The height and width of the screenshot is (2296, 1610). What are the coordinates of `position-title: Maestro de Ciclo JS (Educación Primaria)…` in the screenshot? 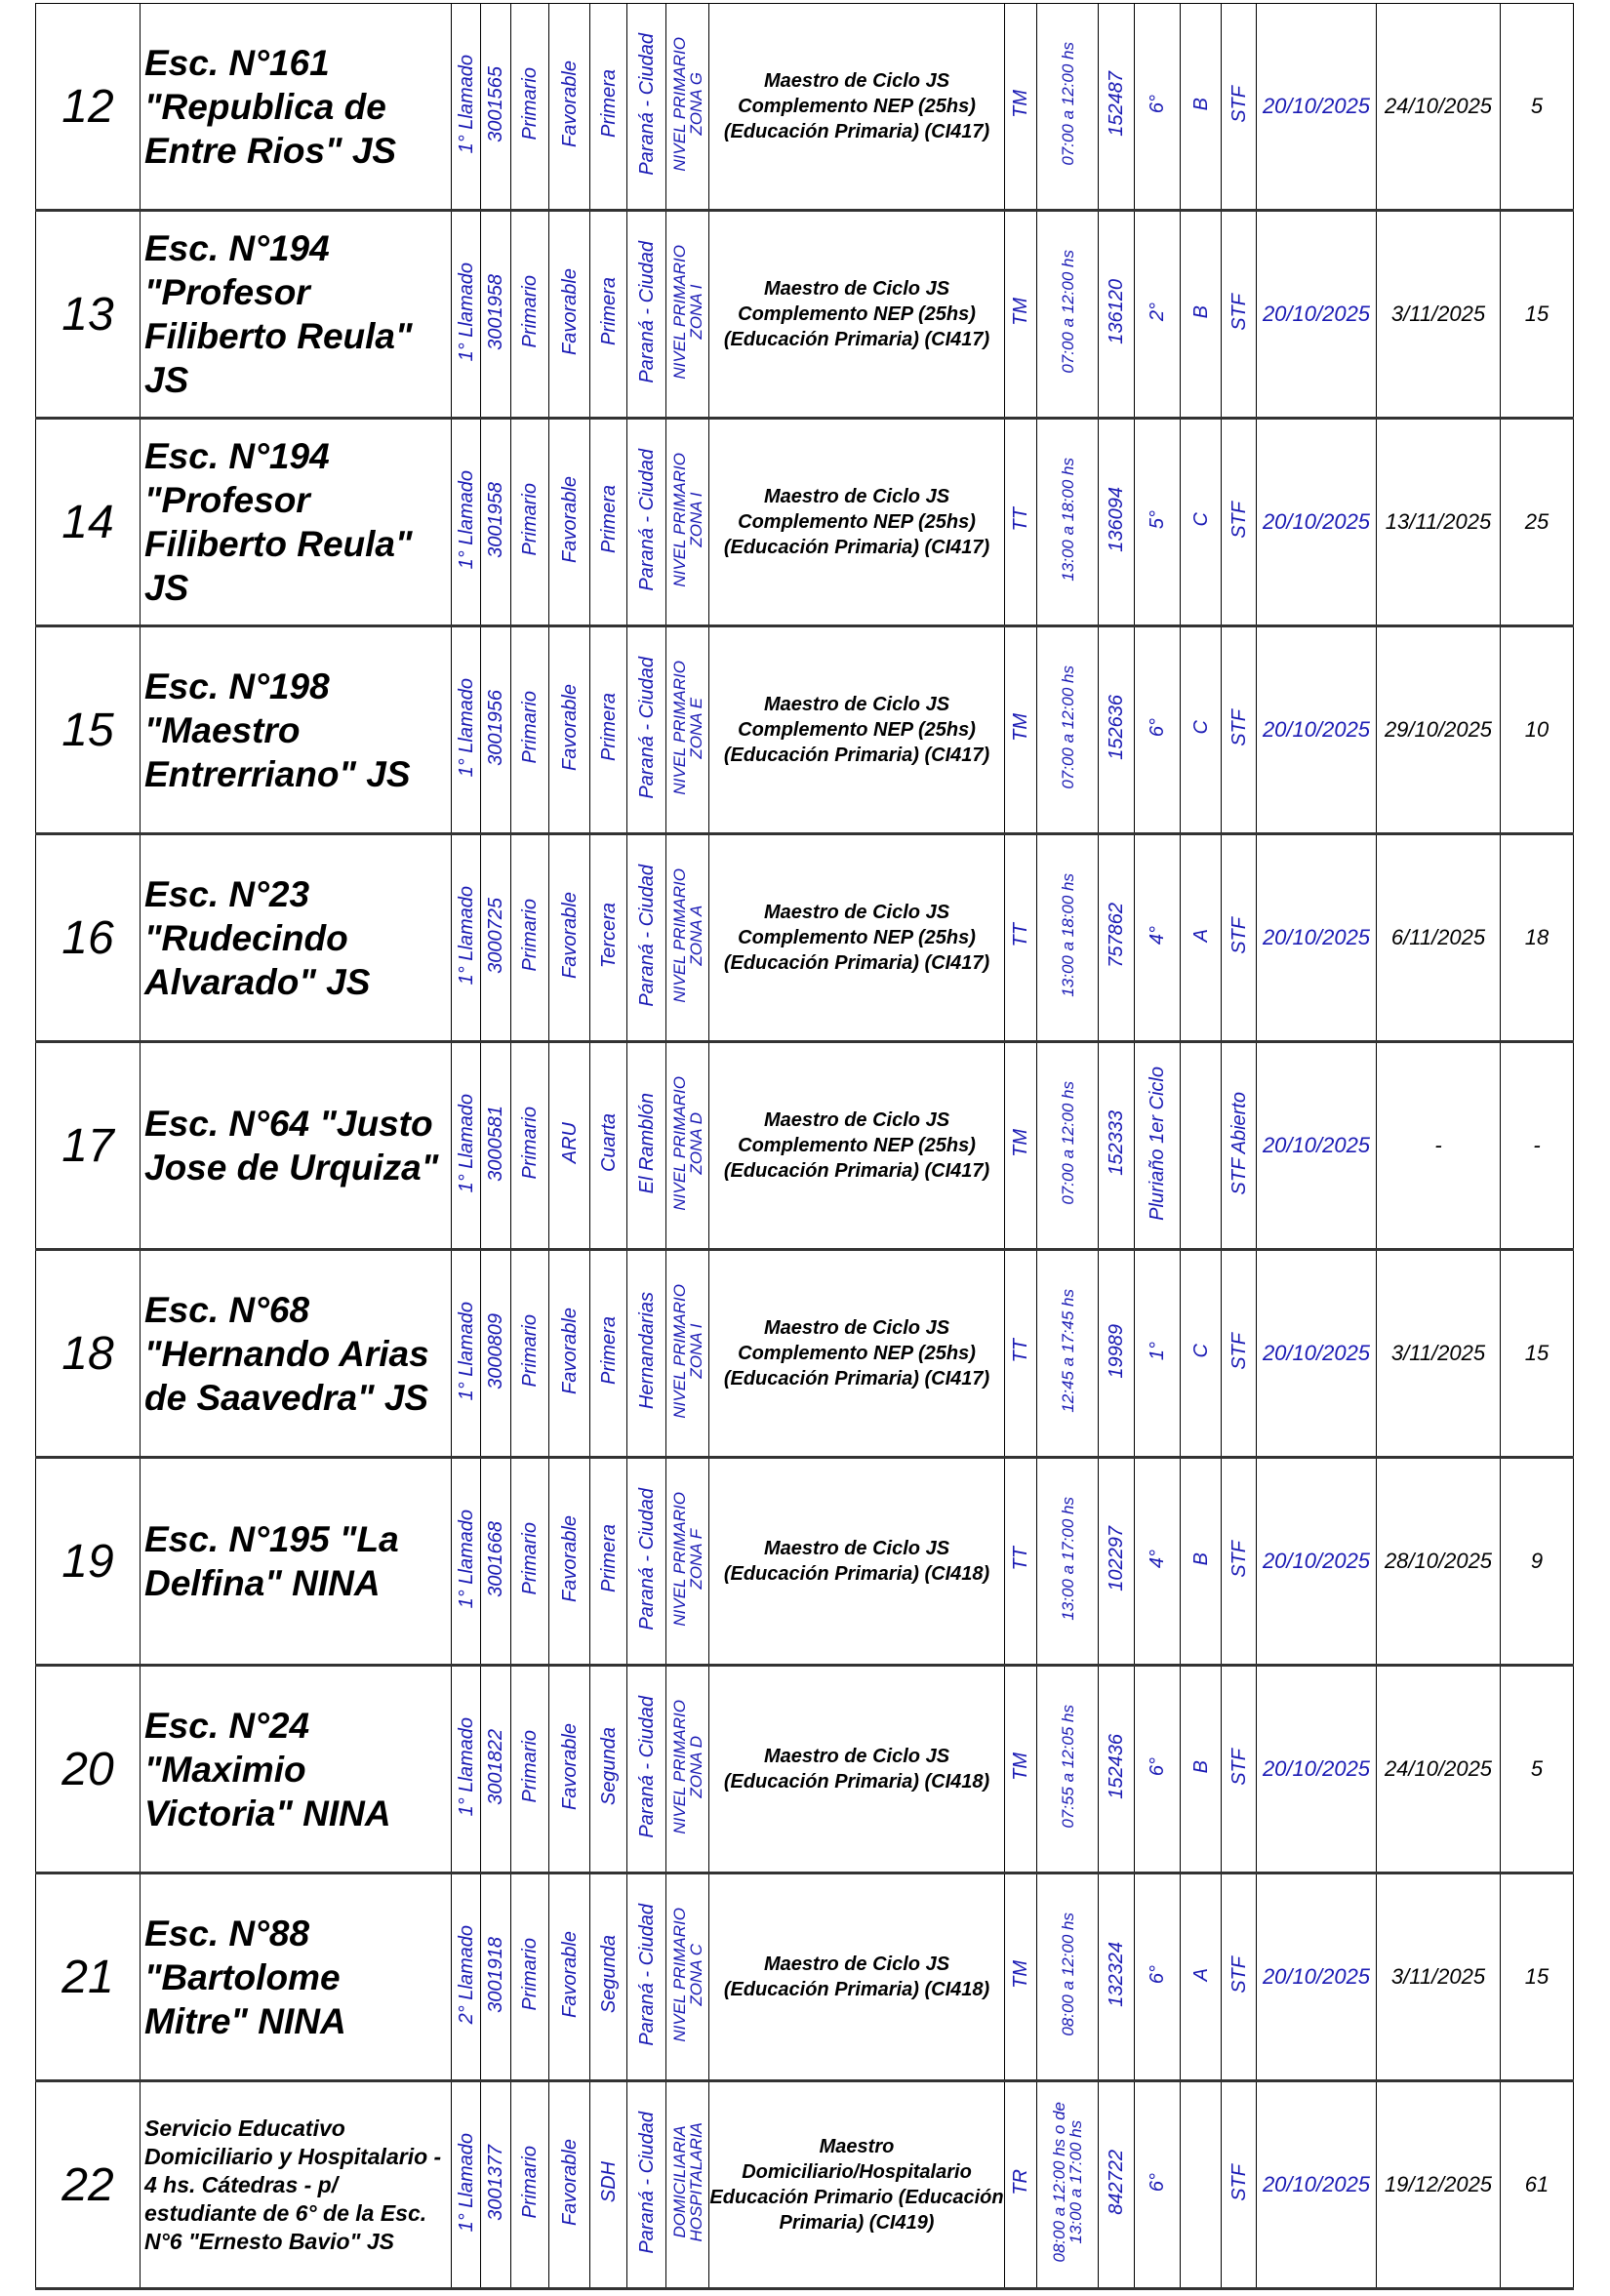 It's located at (856, 1977).